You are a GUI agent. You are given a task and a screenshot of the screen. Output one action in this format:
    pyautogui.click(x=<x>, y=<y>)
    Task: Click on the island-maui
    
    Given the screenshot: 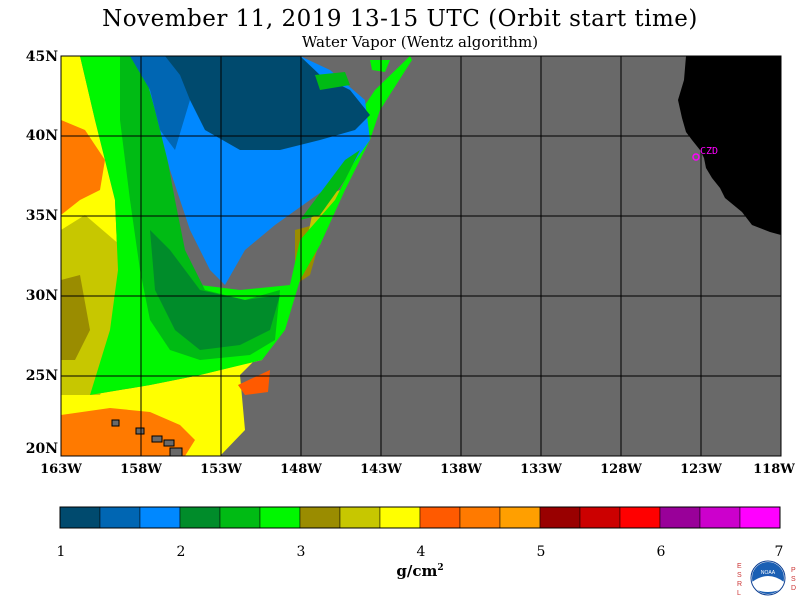 What is the action you would take?
    pyautogui.click(x=157, y=439)
    